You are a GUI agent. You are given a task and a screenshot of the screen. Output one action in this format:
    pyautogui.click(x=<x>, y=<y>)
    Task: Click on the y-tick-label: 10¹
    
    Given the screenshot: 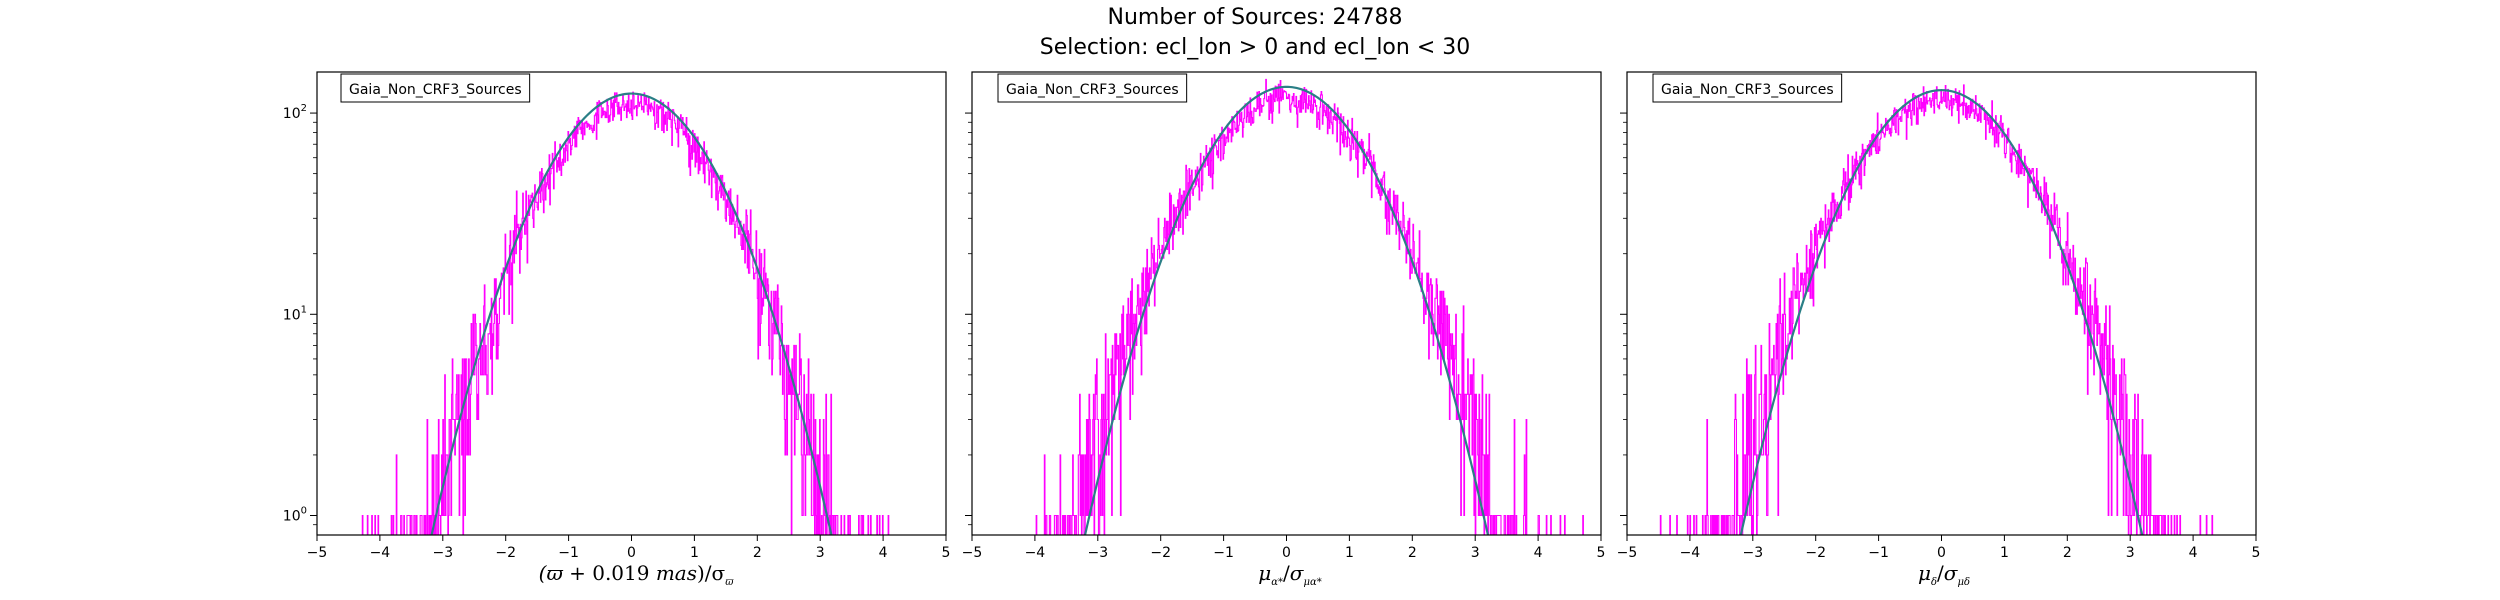 What is the action you would take?
    pyautogui.click(x=295, y=313)
    